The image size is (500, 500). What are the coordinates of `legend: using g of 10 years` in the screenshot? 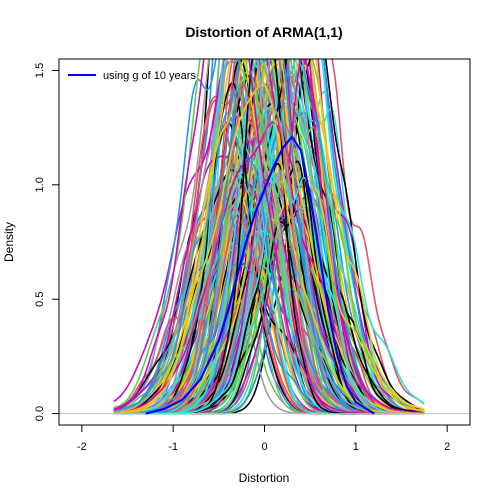 It's located at (132, 76).